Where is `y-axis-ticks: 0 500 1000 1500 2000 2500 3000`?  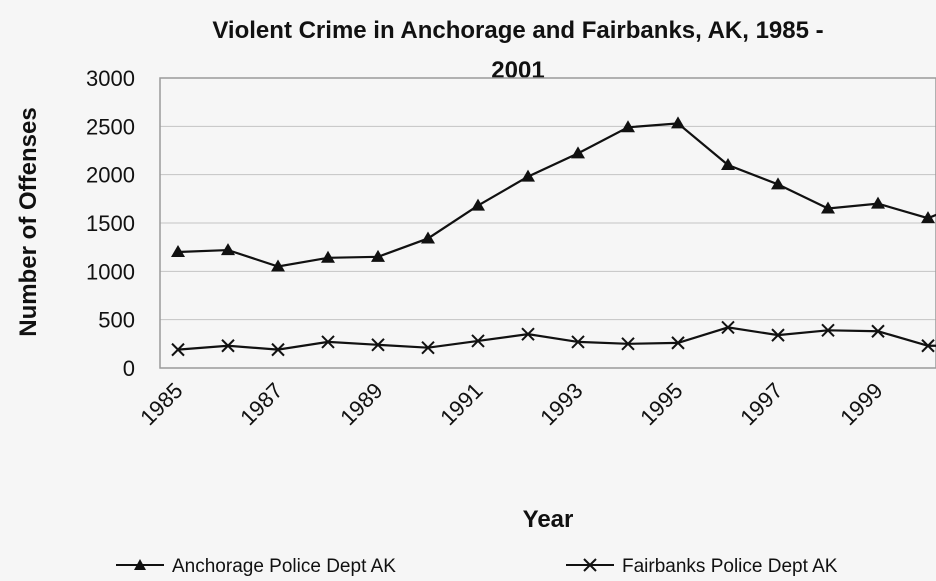
y-axis-ticks: 0 500 1000 1500 2000 2500 3000 is located at coordinates (110, 223).